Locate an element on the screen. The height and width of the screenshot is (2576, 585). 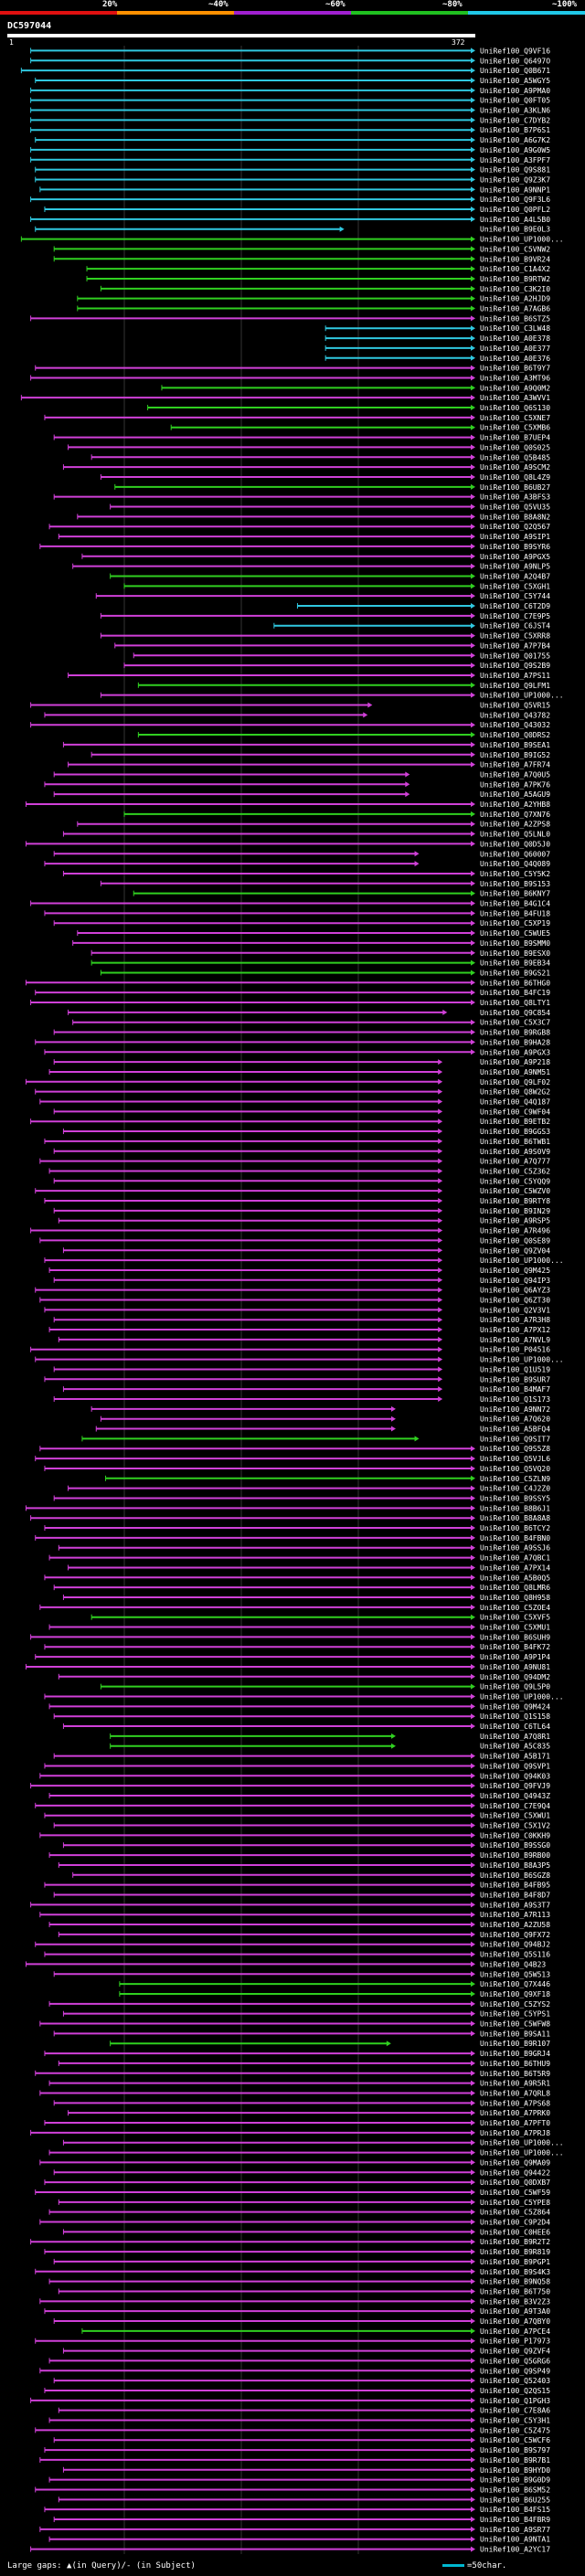
hit-label: UniRef100_B8A8N2 is located at coordinates (515, 517).